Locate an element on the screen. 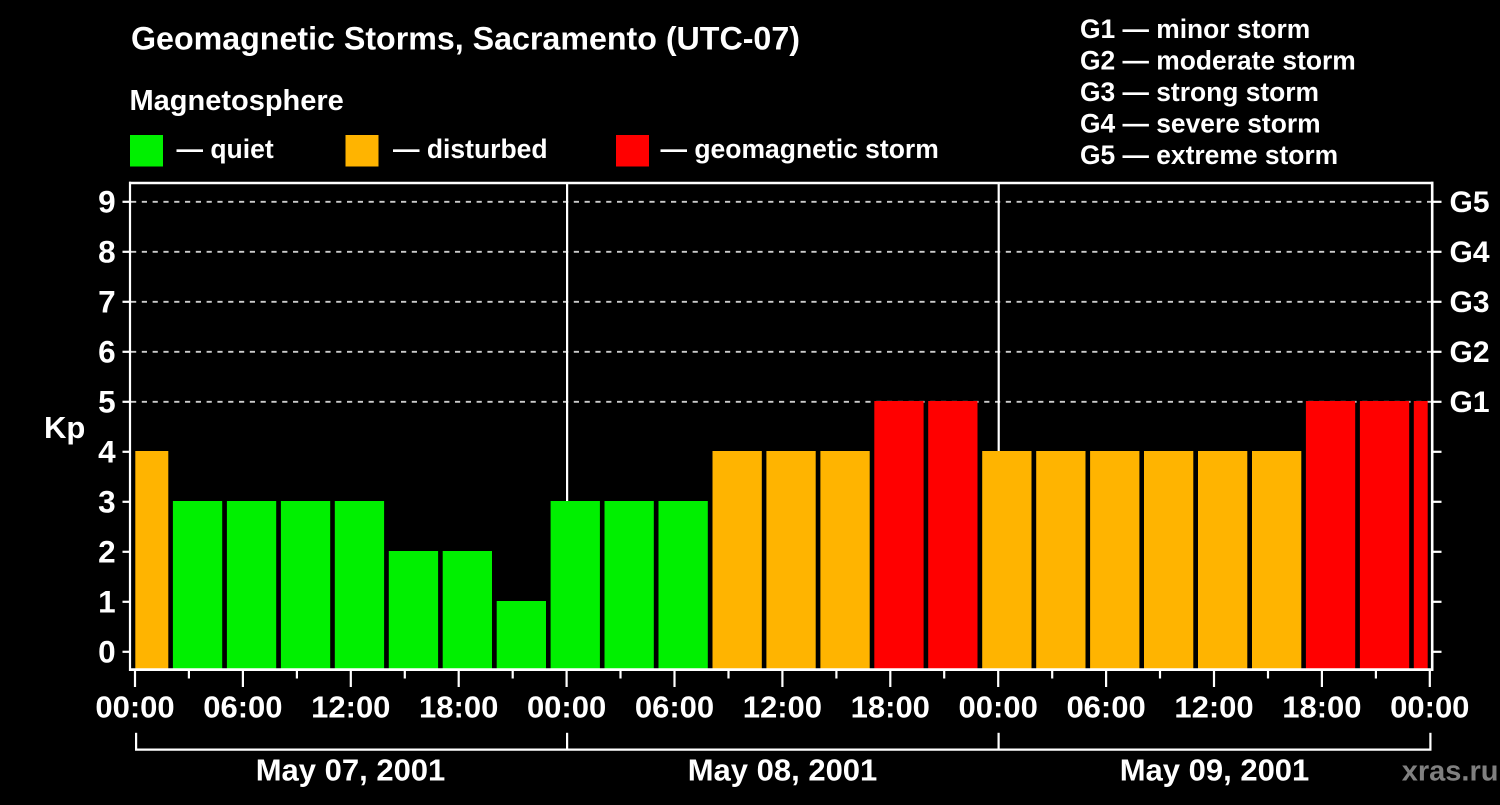 Image resolution: width=1500 pixels, height=805 pixels. svg-text: Magnetosphere is located at coordinates (237, 101).